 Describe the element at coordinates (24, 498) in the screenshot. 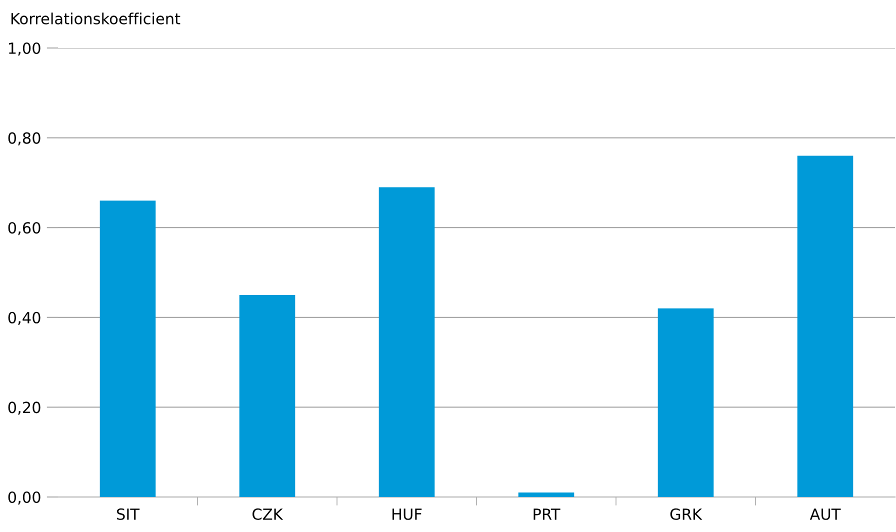

I see `y-tick-label: 0,00` at that location.